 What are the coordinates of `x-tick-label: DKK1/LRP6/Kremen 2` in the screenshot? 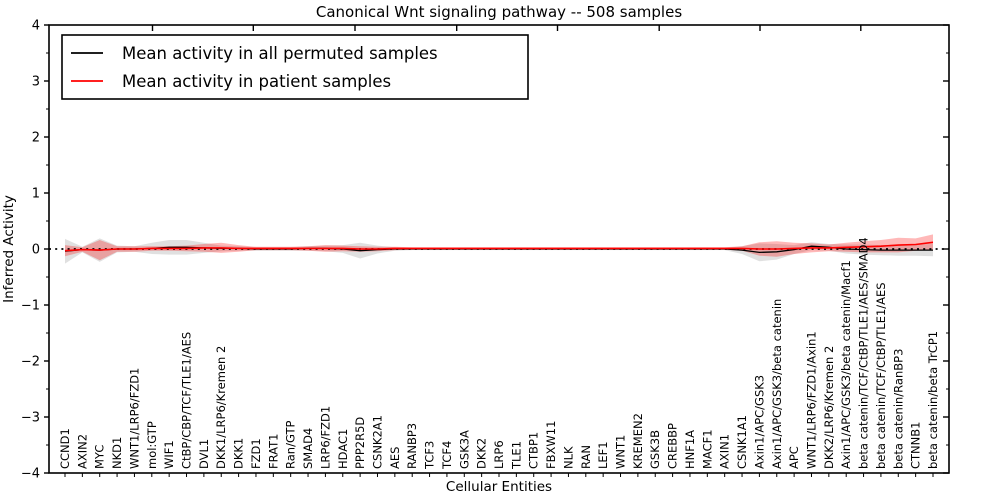 It's located at (221, 407).